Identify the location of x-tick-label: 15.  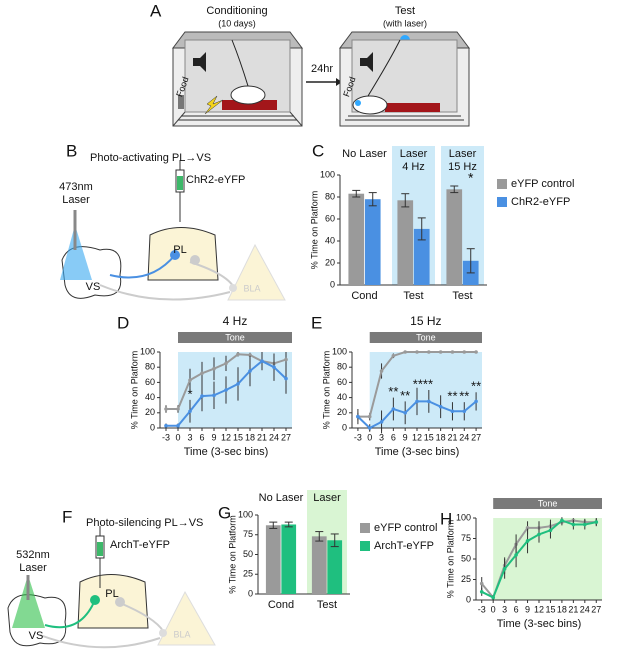
(429, 437).